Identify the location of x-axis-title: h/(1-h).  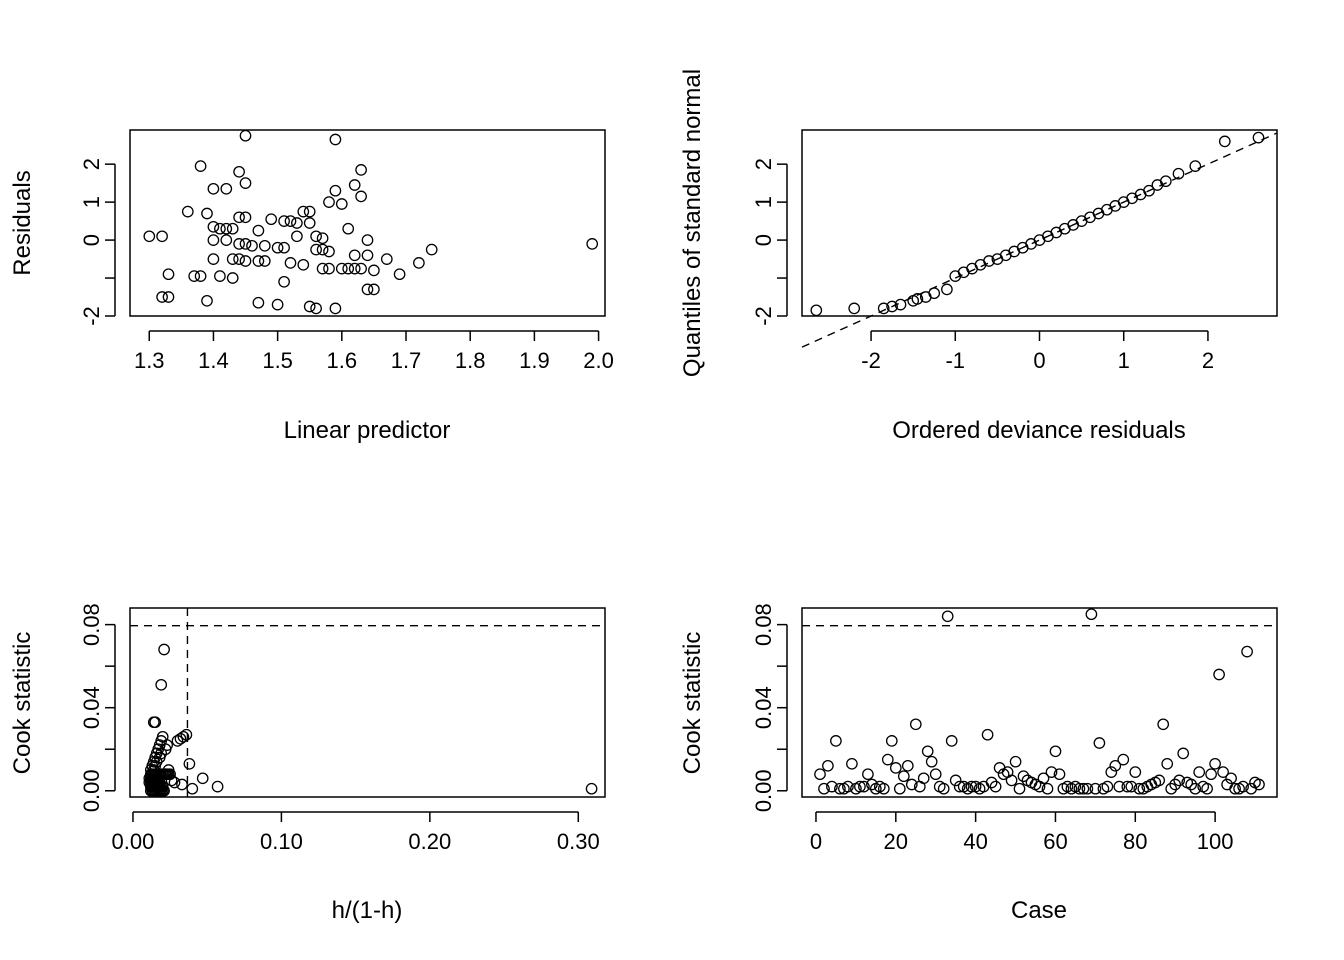
(367, 910).